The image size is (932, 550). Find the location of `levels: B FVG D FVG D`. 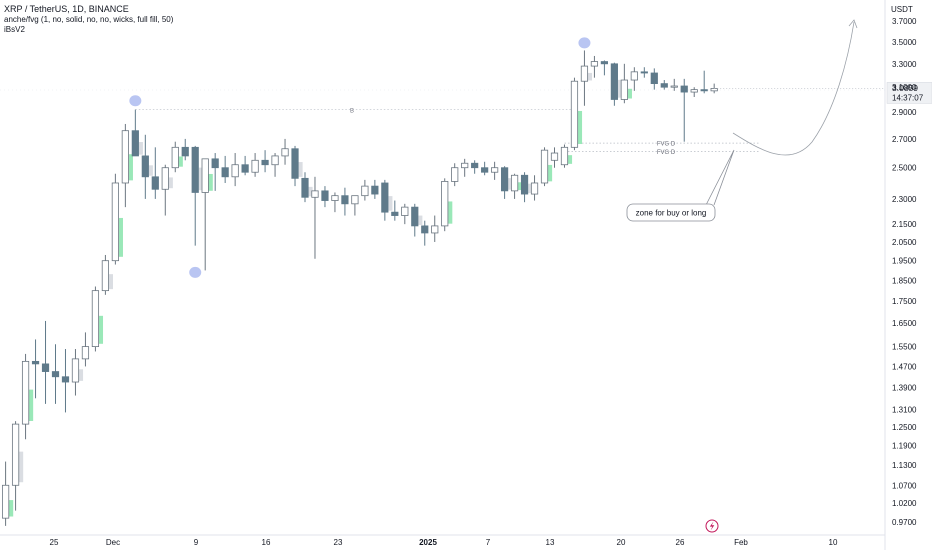

levels: B FVG D FVG D is located at coordinates (442, 122).